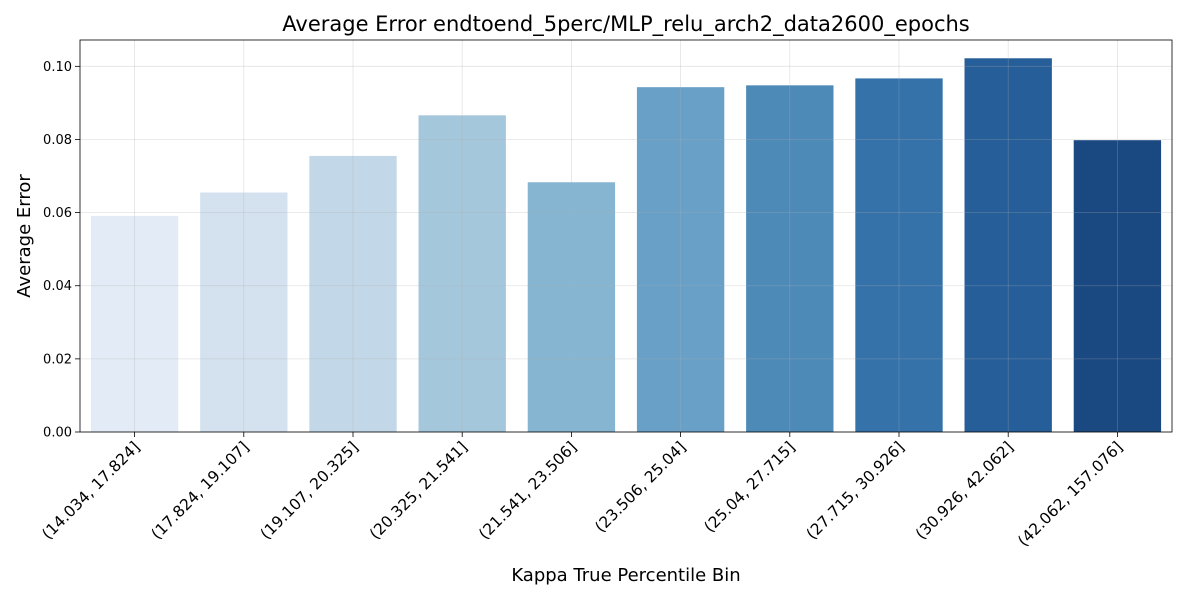  What do you see at coordinates (24, 236) in the screenshot?
I see `y-axis-label: Average Error` at bounding box center [24, 236].